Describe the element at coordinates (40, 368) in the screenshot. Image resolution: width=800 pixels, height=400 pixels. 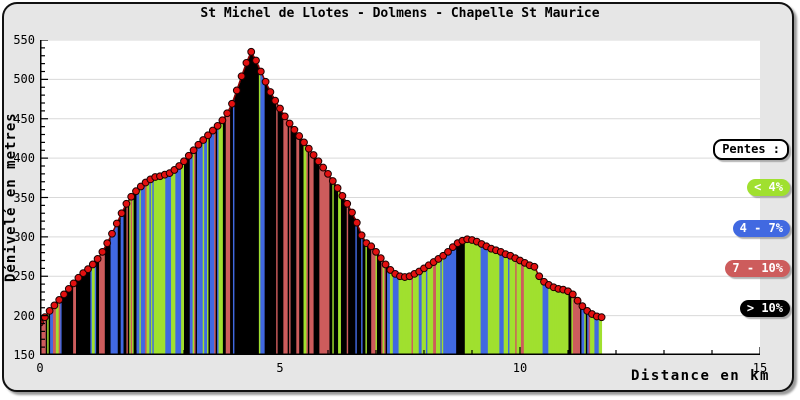
I see `x-tick-0: 0` at that location.